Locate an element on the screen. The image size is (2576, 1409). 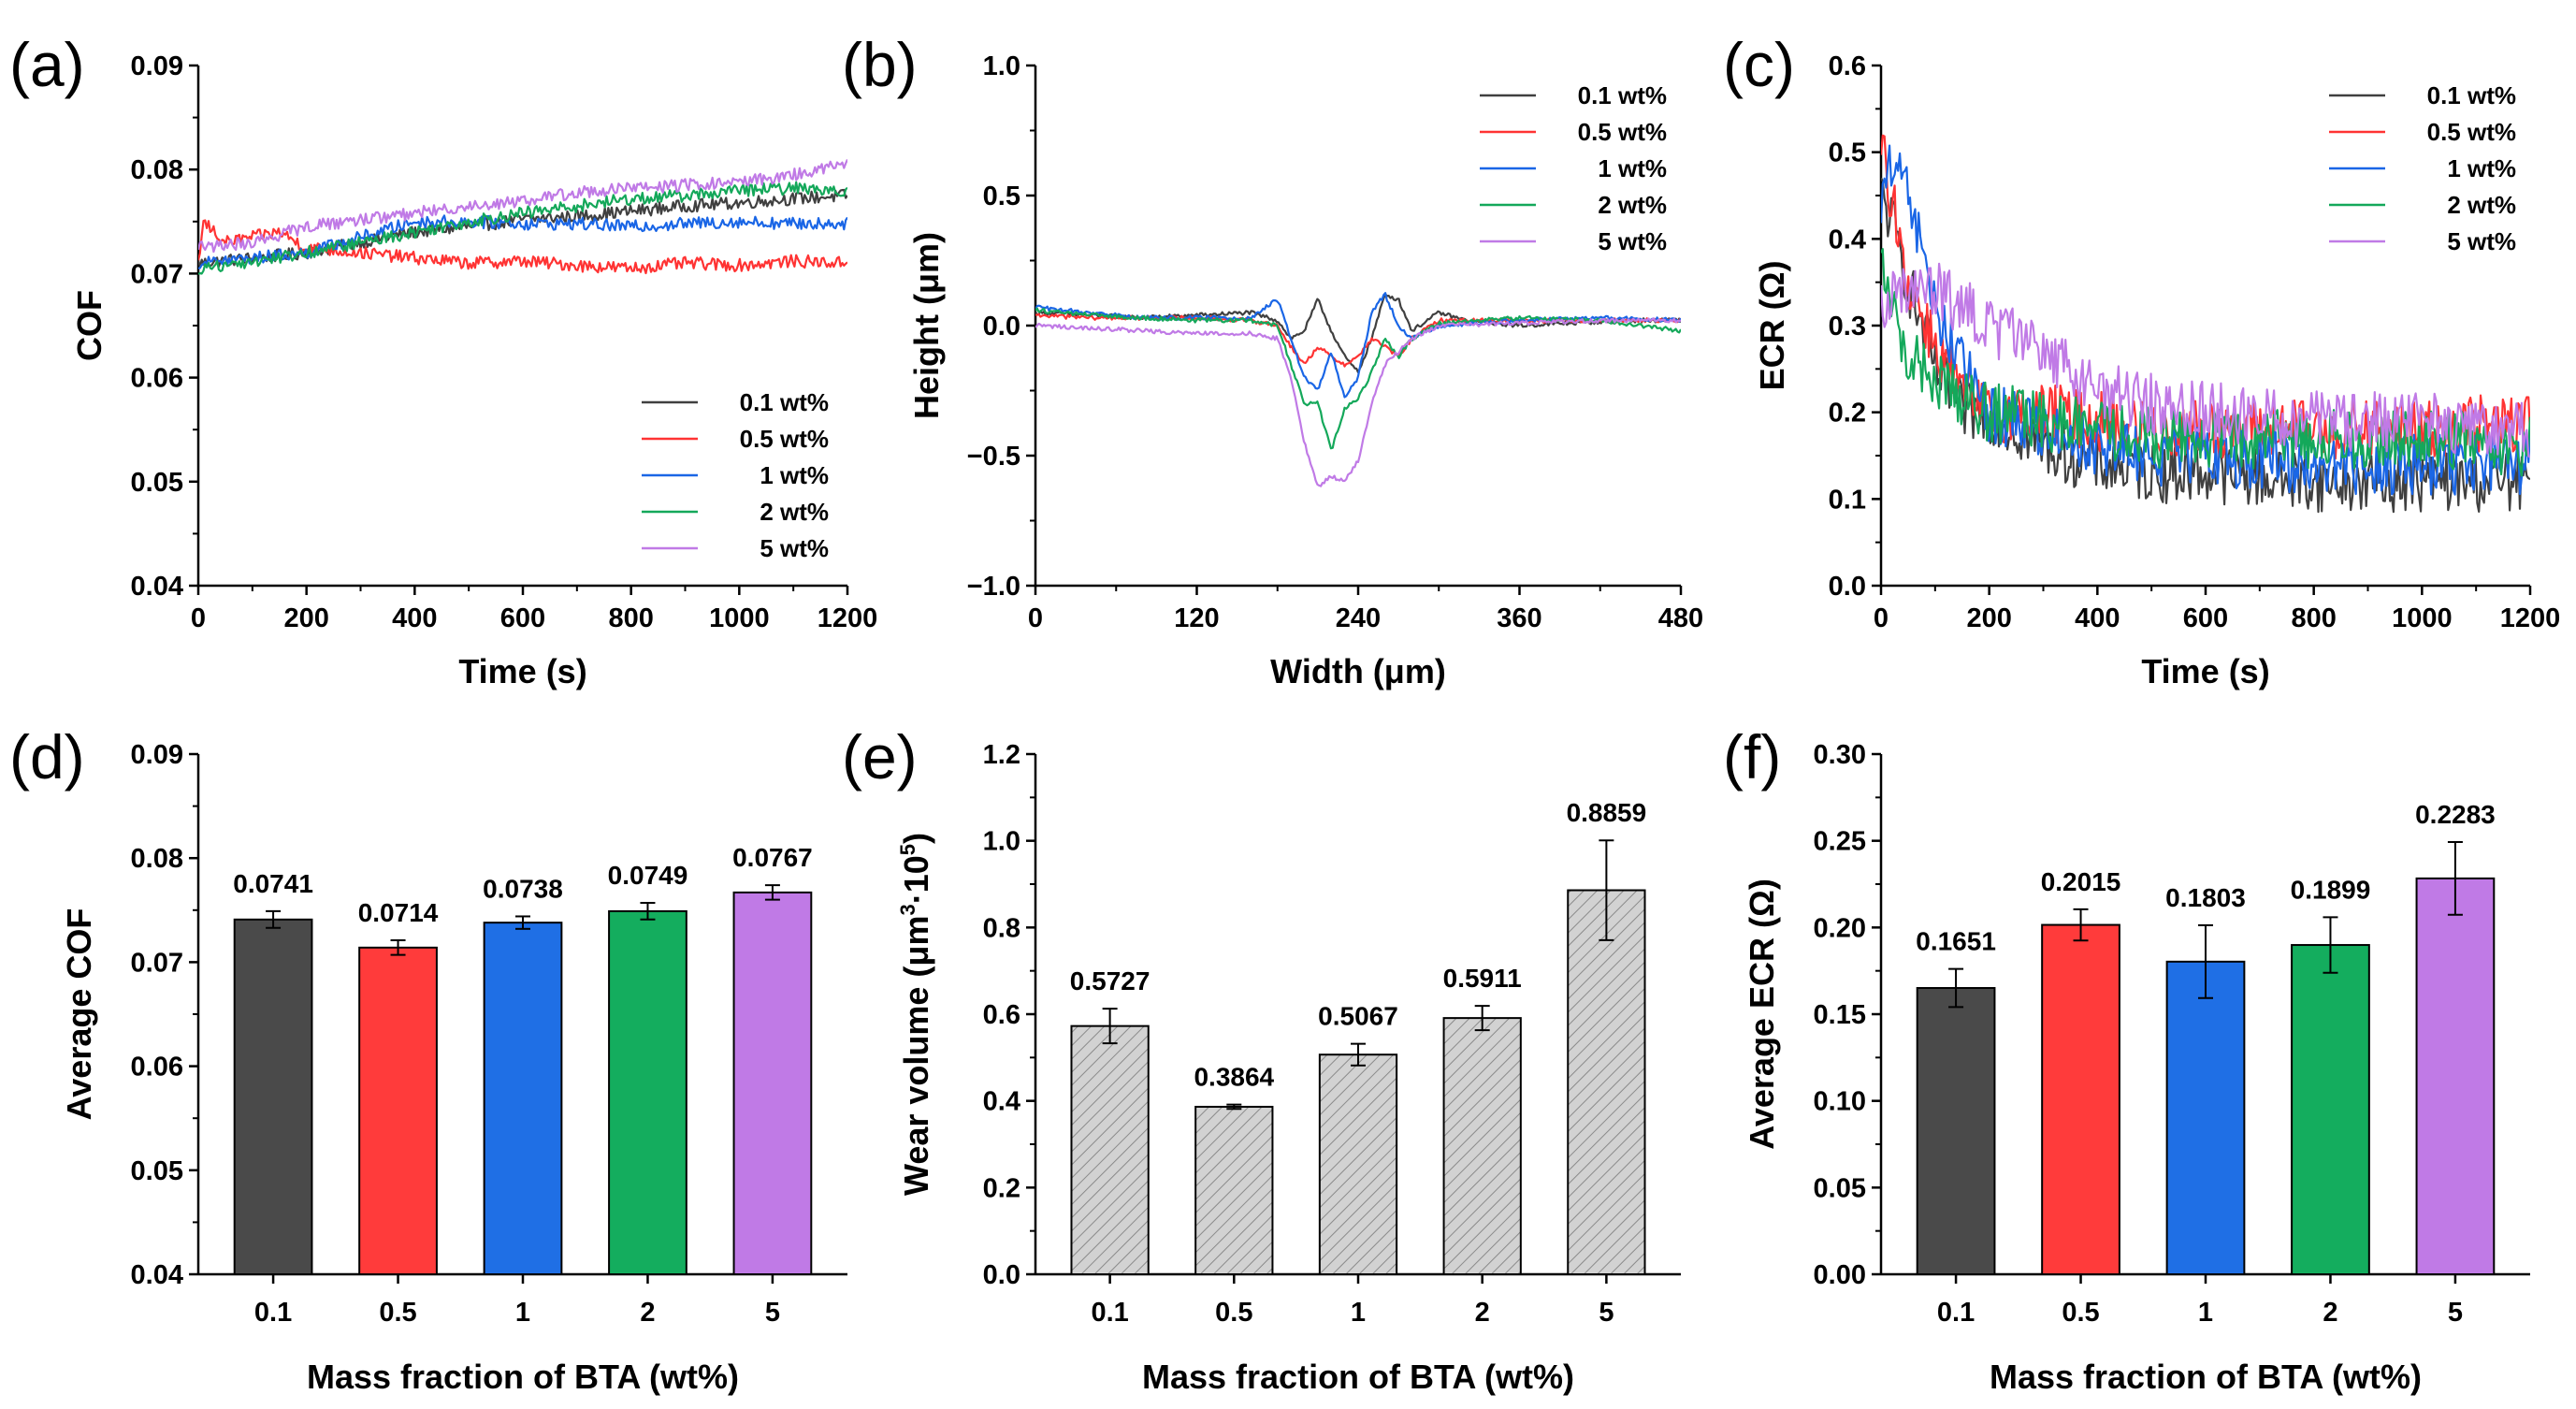
x-tick-label: 600 is located at coordinates (2205, 618).